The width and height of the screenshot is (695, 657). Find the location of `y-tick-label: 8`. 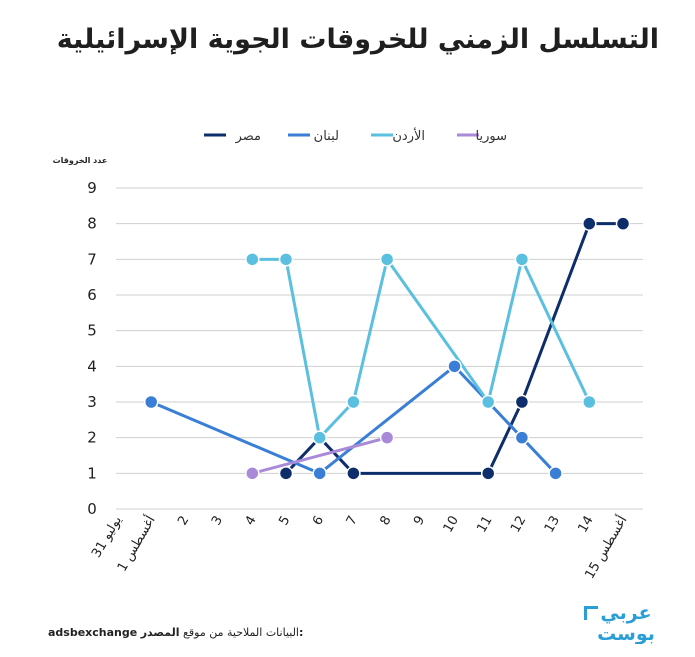

y-tick-label: 8 is located at coordinates (92, 224).